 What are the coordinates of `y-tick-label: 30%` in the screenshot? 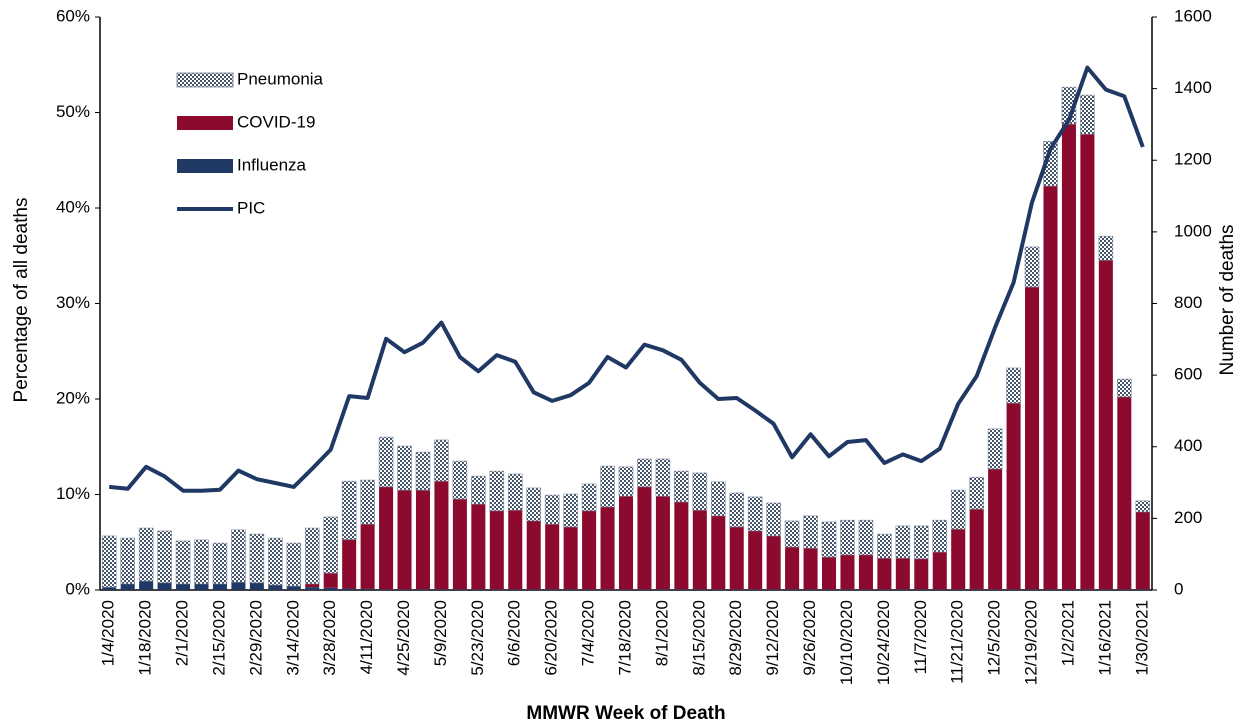 It's located at (73, 302).